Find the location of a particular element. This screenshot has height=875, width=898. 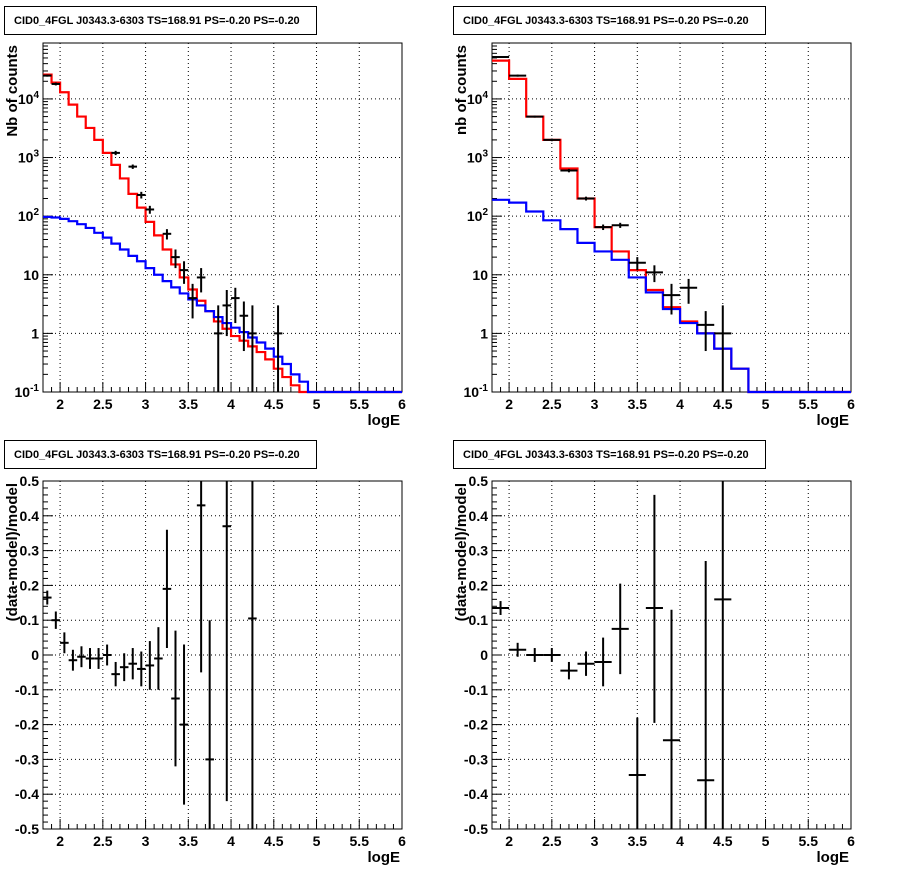

panel3-x-tick-label: 5 is located at coordinates (317, 841).